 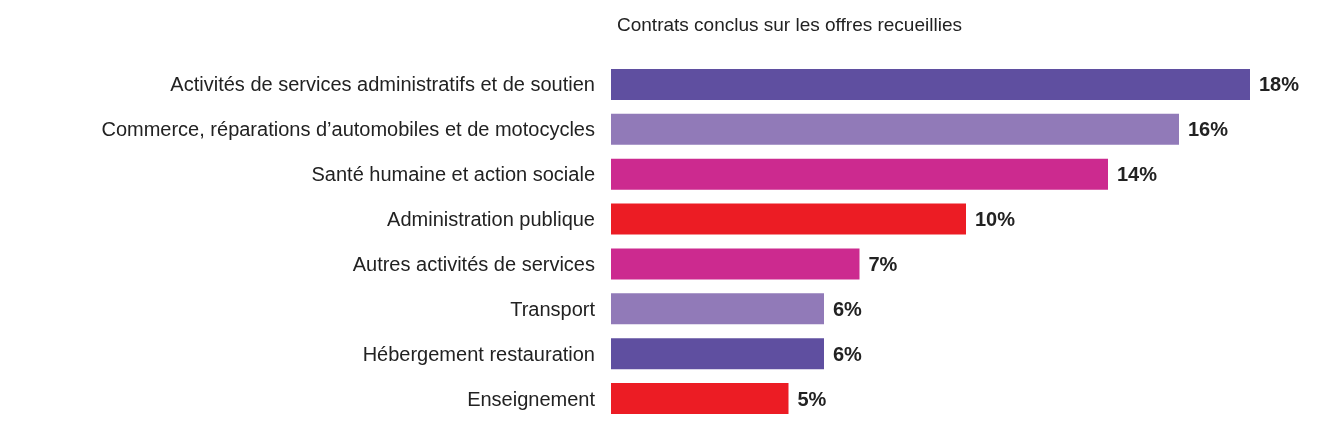 What do you see at coordinates (883, 263) in the screenshot?
I see `data-label: 7%` at bounding box center [883, 263].